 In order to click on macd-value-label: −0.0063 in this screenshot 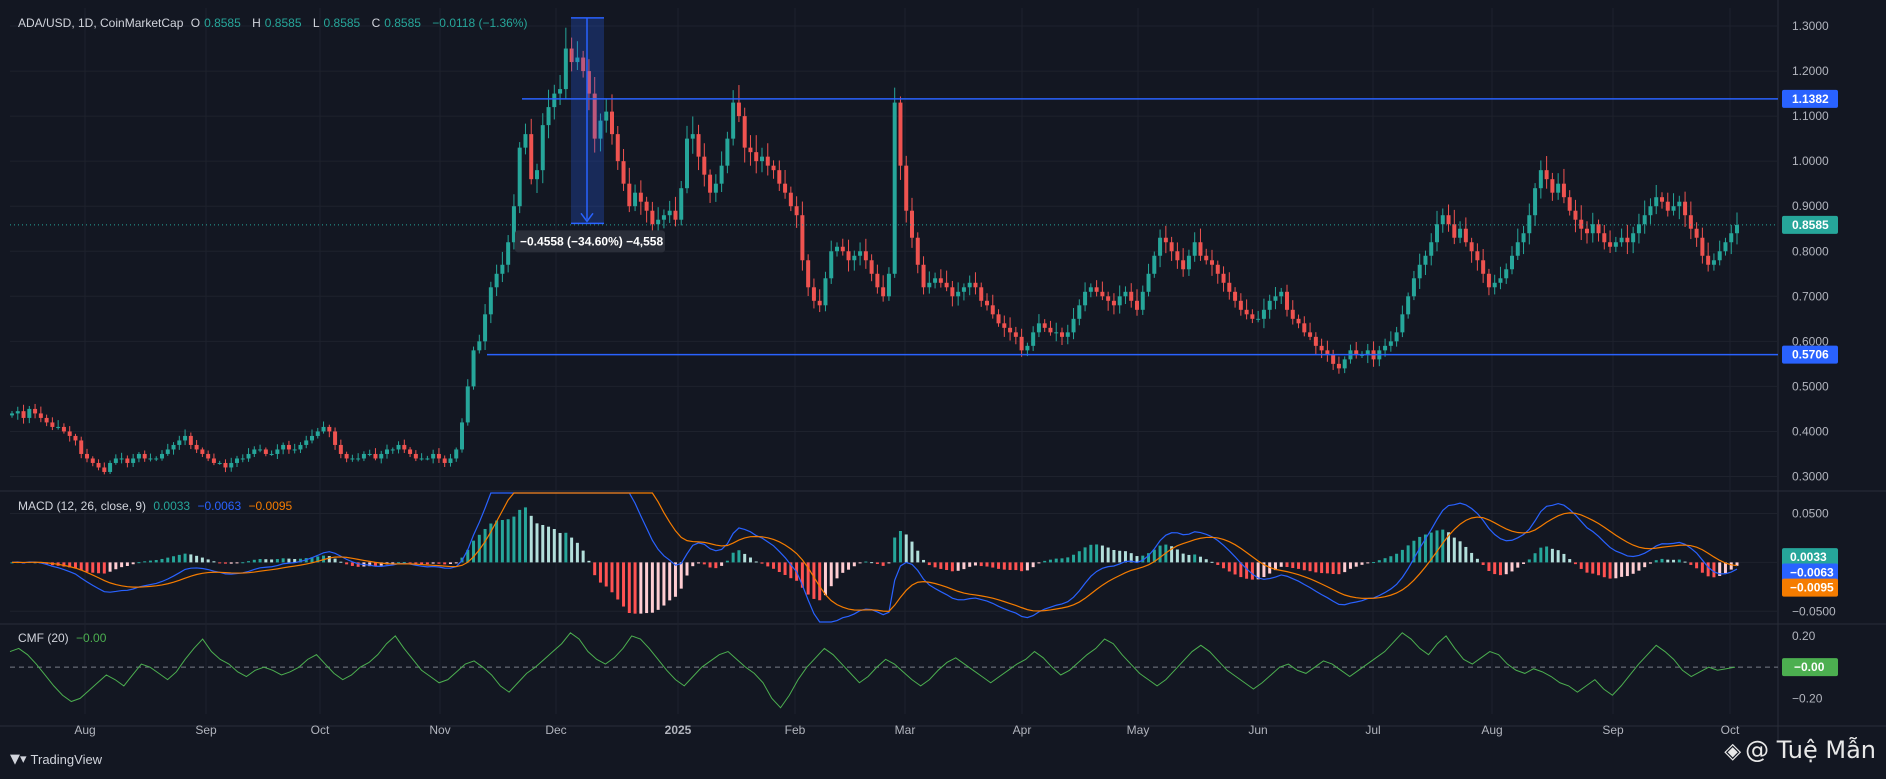, I will do `click(1812, 573)`.